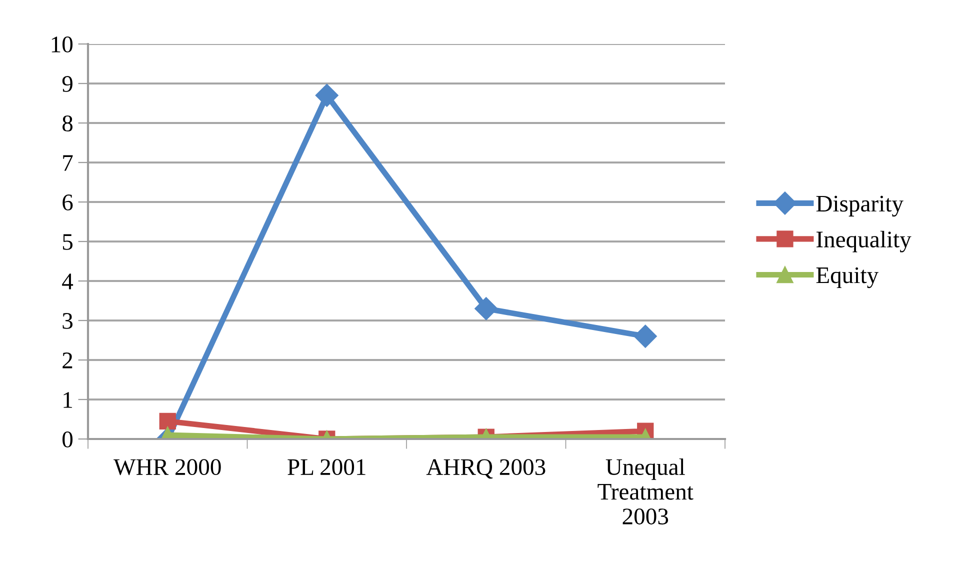  I want to click on x-tick-label: AHRQ 2003, so click(486, 469).